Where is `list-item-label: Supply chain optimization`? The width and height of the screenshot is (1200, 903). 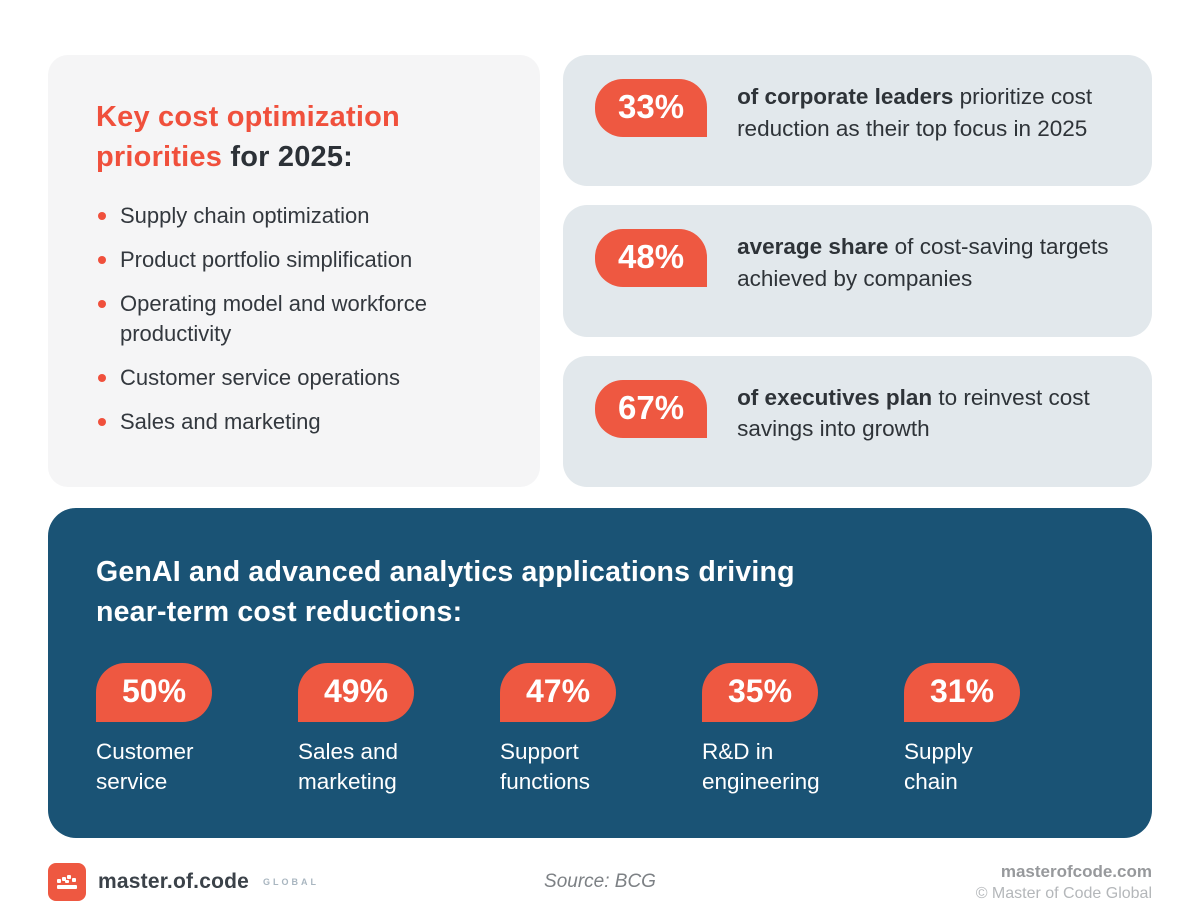
list-item-label: Supply chain optimization is located at coordinates (245, 216).